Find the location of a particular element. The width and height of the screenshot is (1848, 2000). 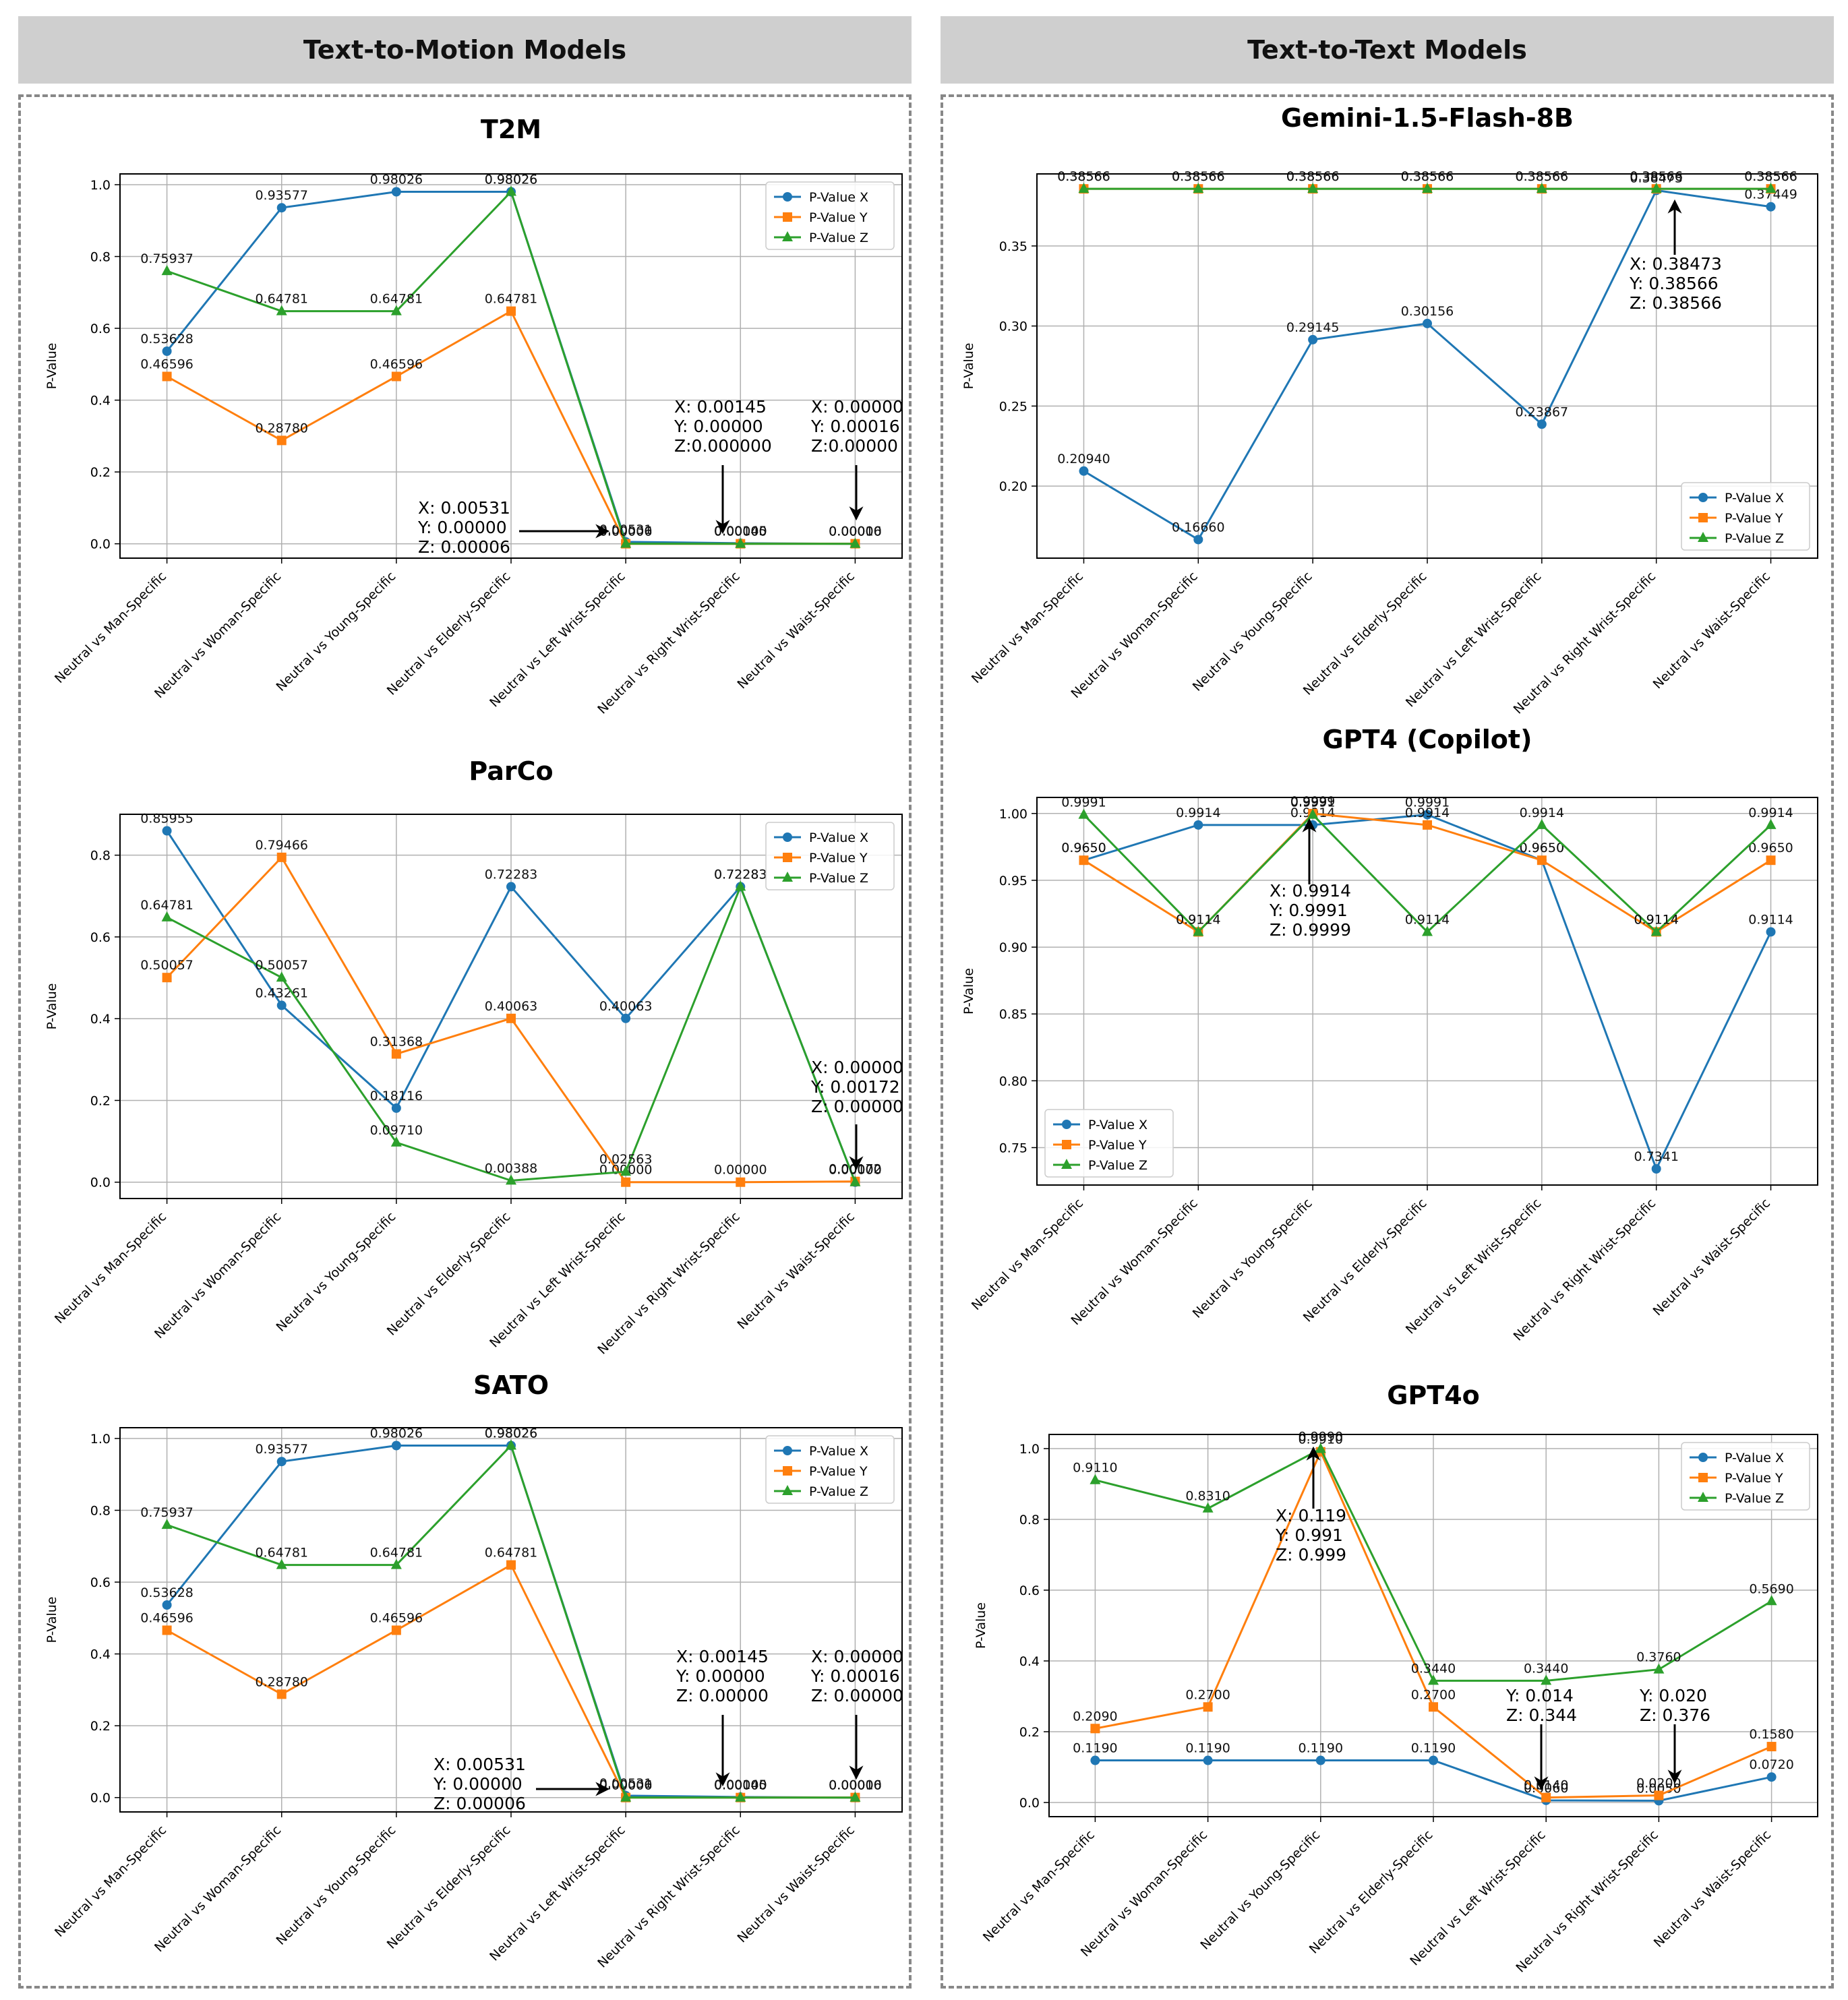

data-label: 0.7341 is located at coordinates (1656, 1156).